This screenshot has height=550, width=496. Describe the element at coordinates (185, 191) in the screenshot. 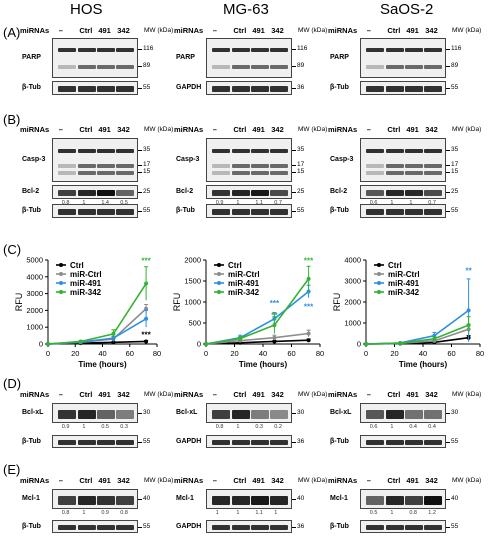

I see `blot-row-label: Bcl-2` at that location.